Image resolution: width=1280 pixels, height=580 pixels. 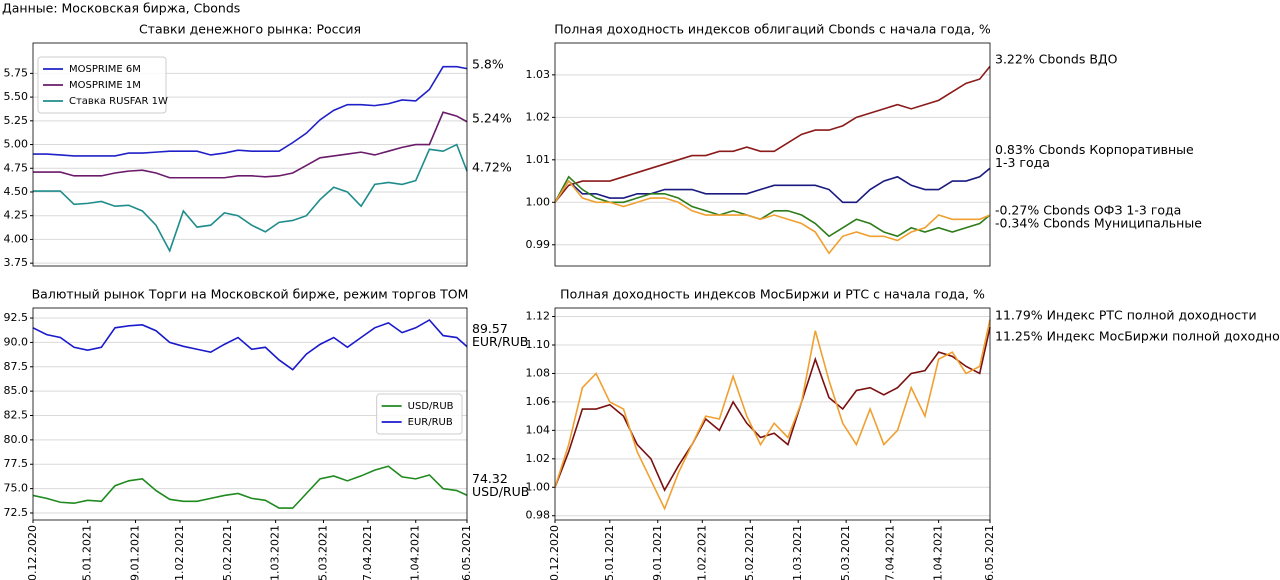 What do you see at coordinates (538, 316) in the screenshot?
I see `y-tick-label: 1.12` at bounding box center [538, 316].